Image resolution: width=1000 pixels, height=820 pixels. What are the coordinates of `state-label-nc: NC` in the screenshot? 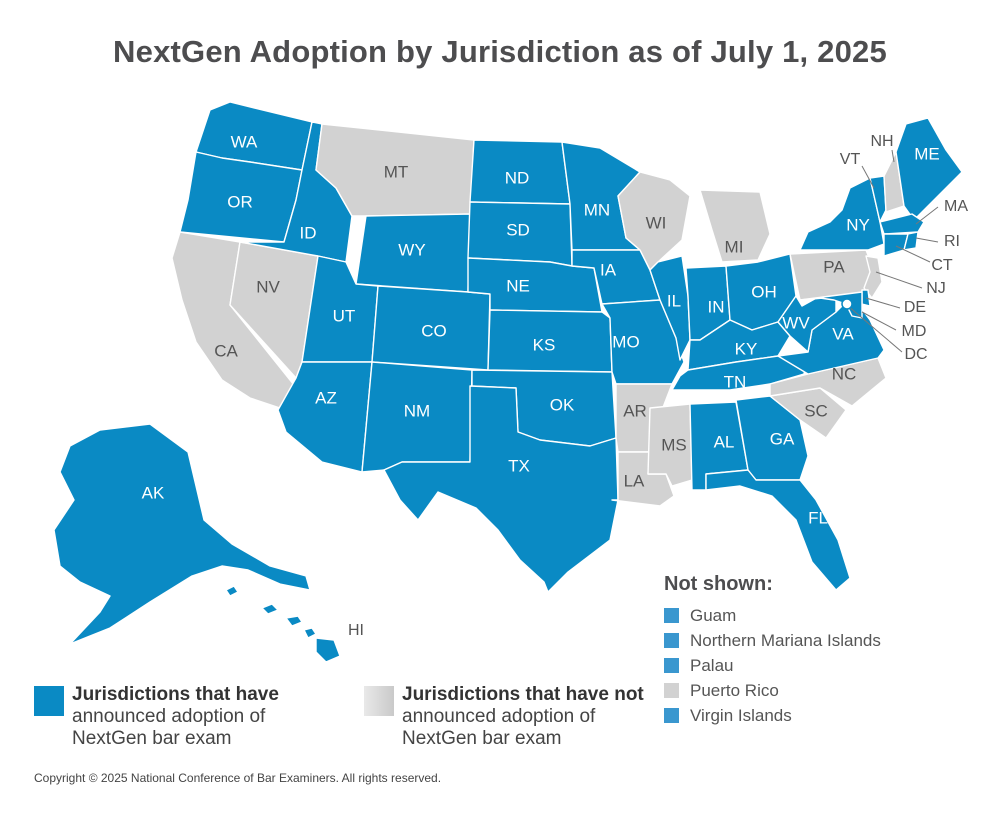 It's located at (844, 373).